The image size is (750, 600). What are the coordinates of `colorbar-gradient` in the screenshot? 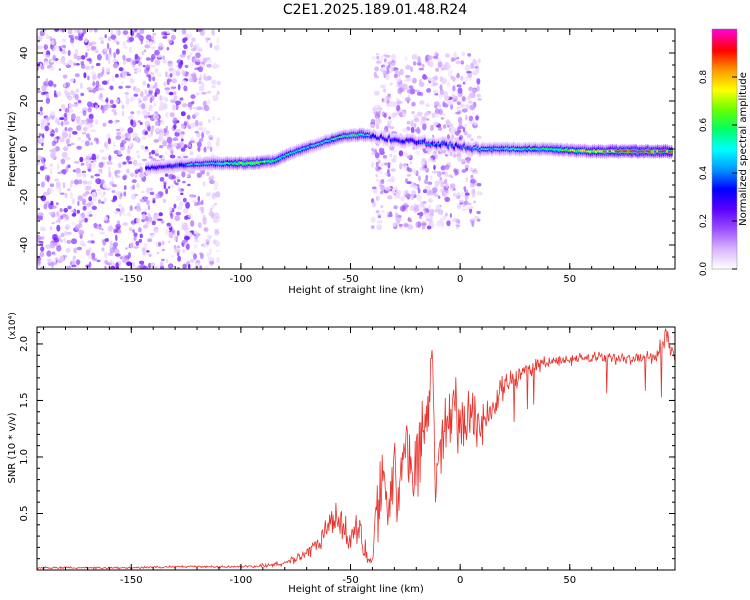 It's located at (724, 149).